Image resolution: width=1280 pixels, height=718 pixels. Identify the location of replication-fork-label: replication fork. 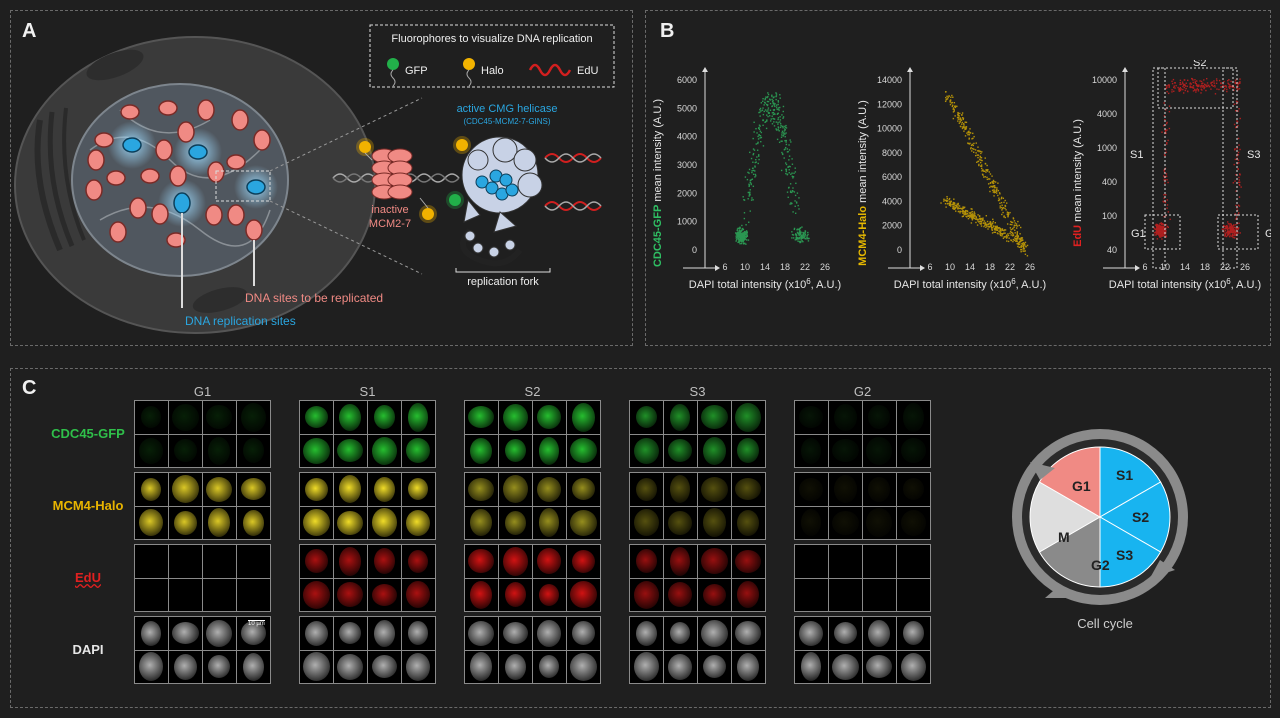
(503, 282).